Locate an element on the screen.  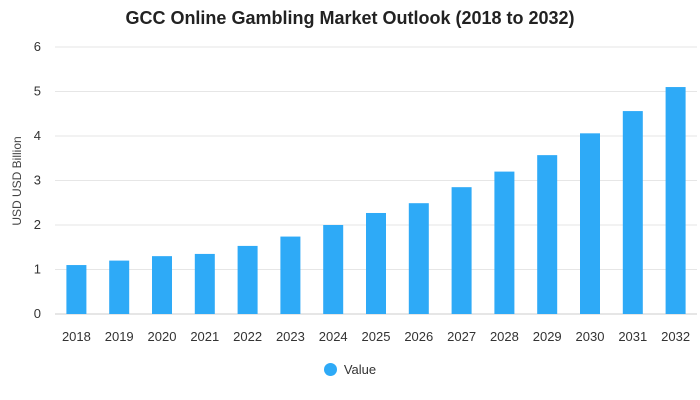
legend: Value is located at coordinates (350, 369).